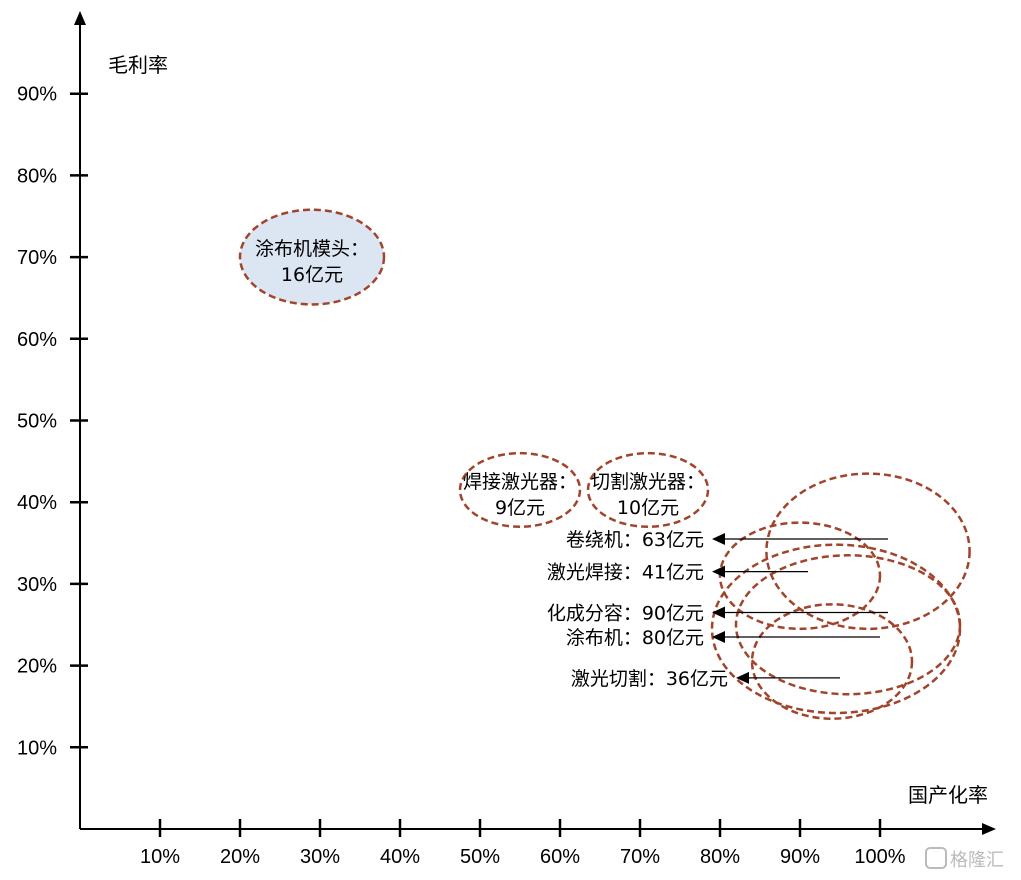  What do you see at coordinates (240, 857) in the screenshot?
I see `x-tick-label: 20%` at bounding box center [240, 857].